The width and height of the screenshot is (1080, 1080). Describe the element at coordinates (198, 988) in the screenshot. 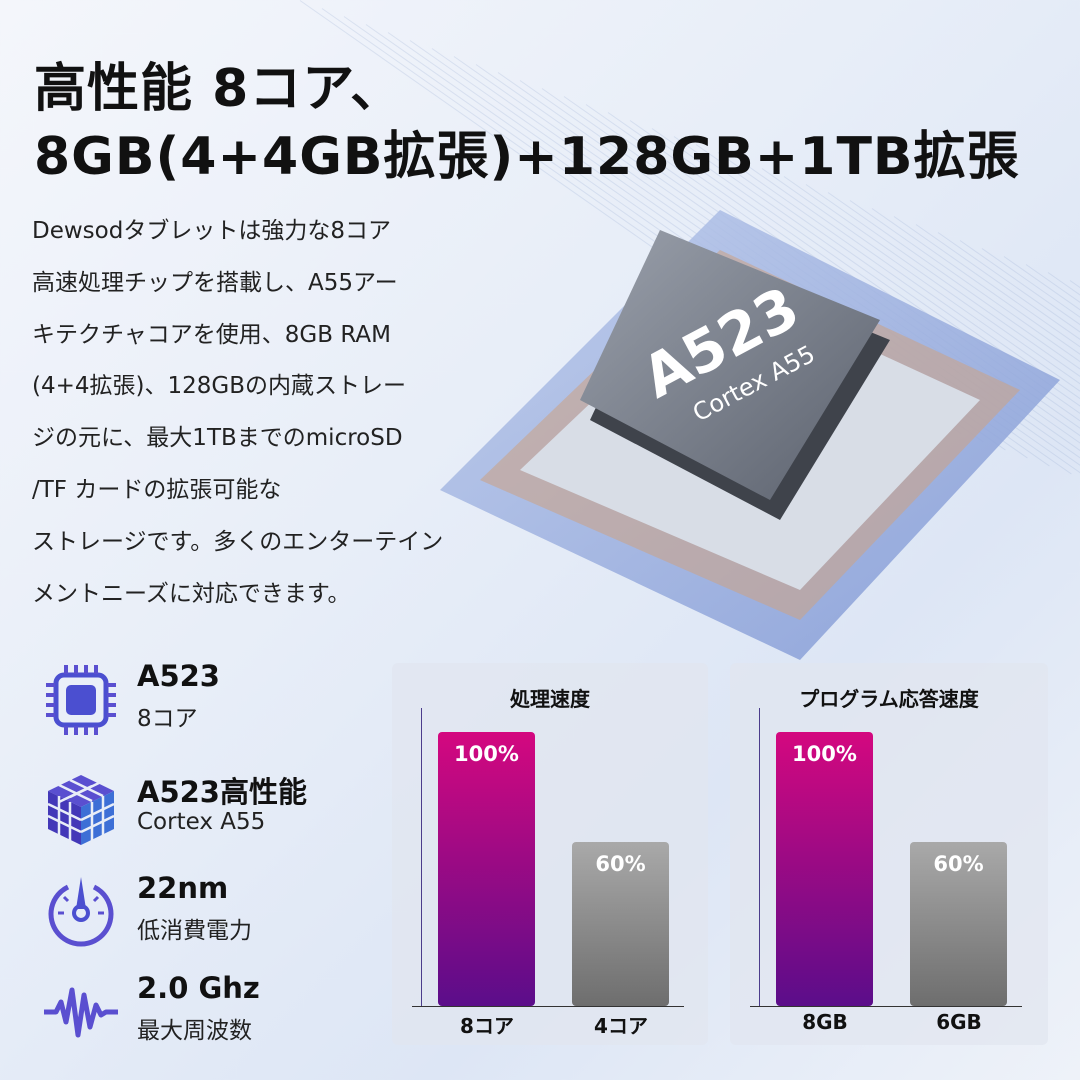

I see `feature-title: 2.0 Ghz` at that location.